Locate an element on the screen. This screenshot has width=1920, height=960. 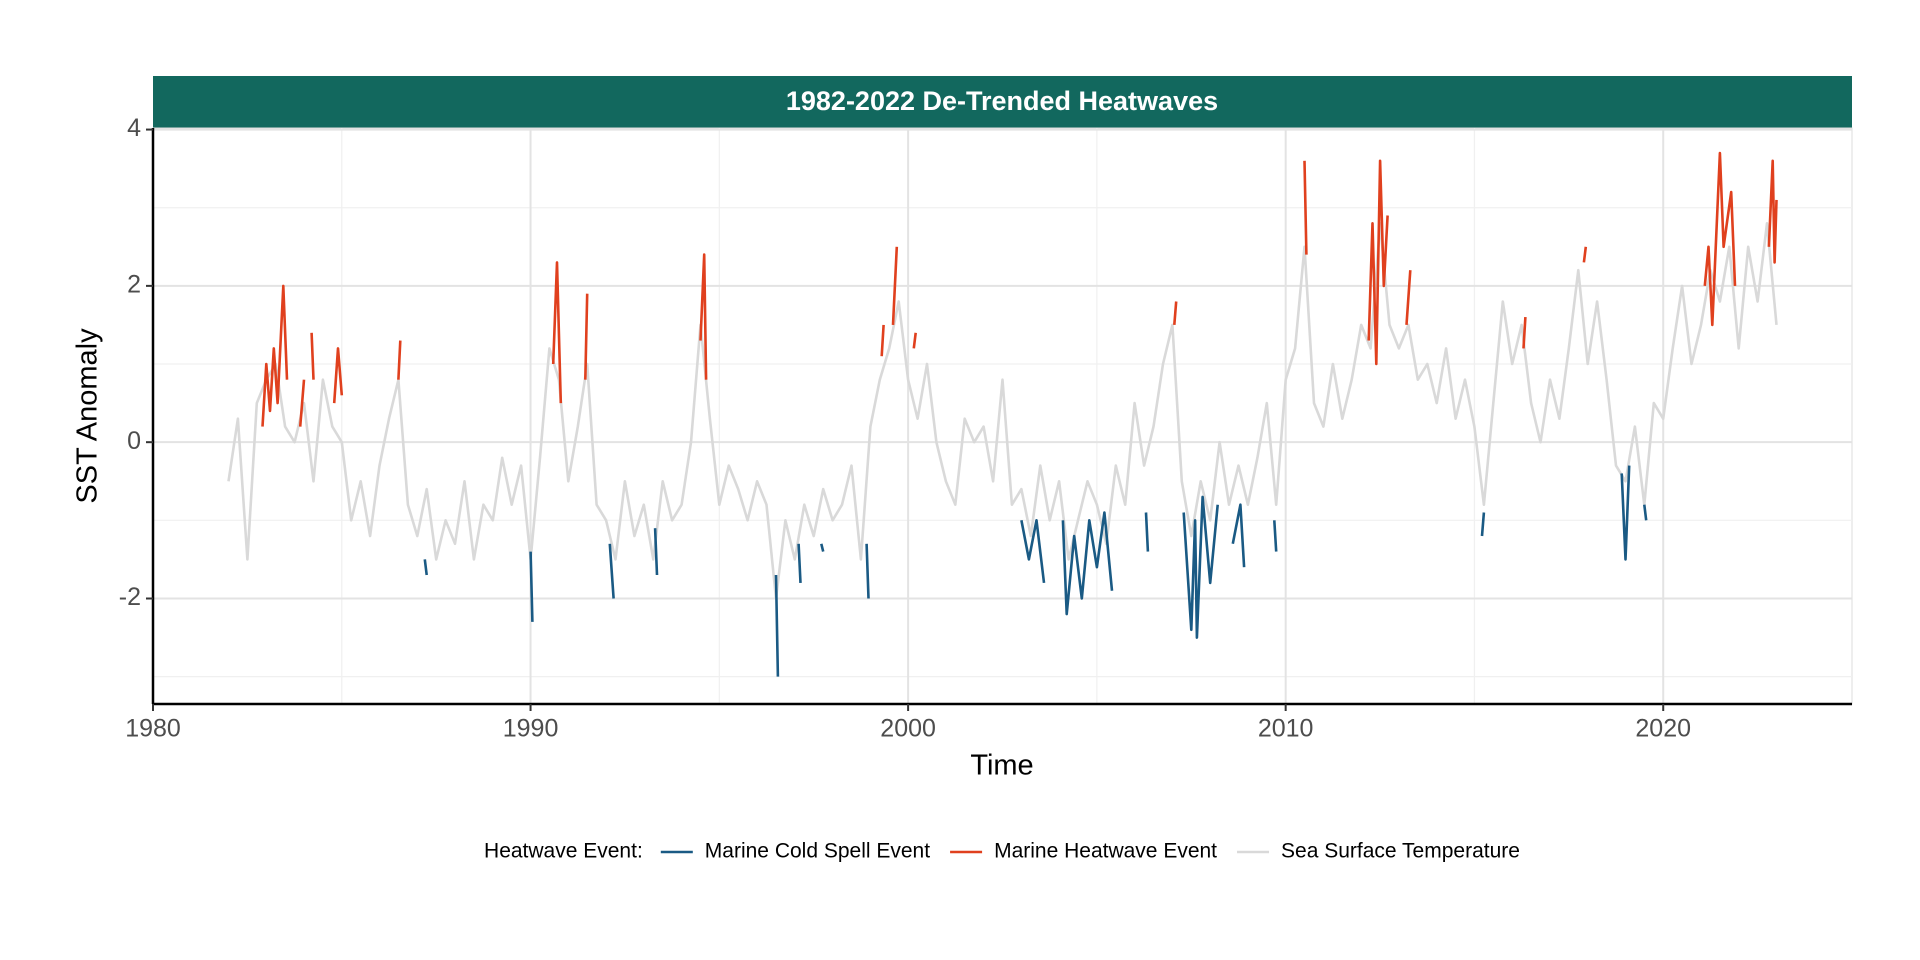
y-tick-label: 0 is located at coordinates (134, 441).